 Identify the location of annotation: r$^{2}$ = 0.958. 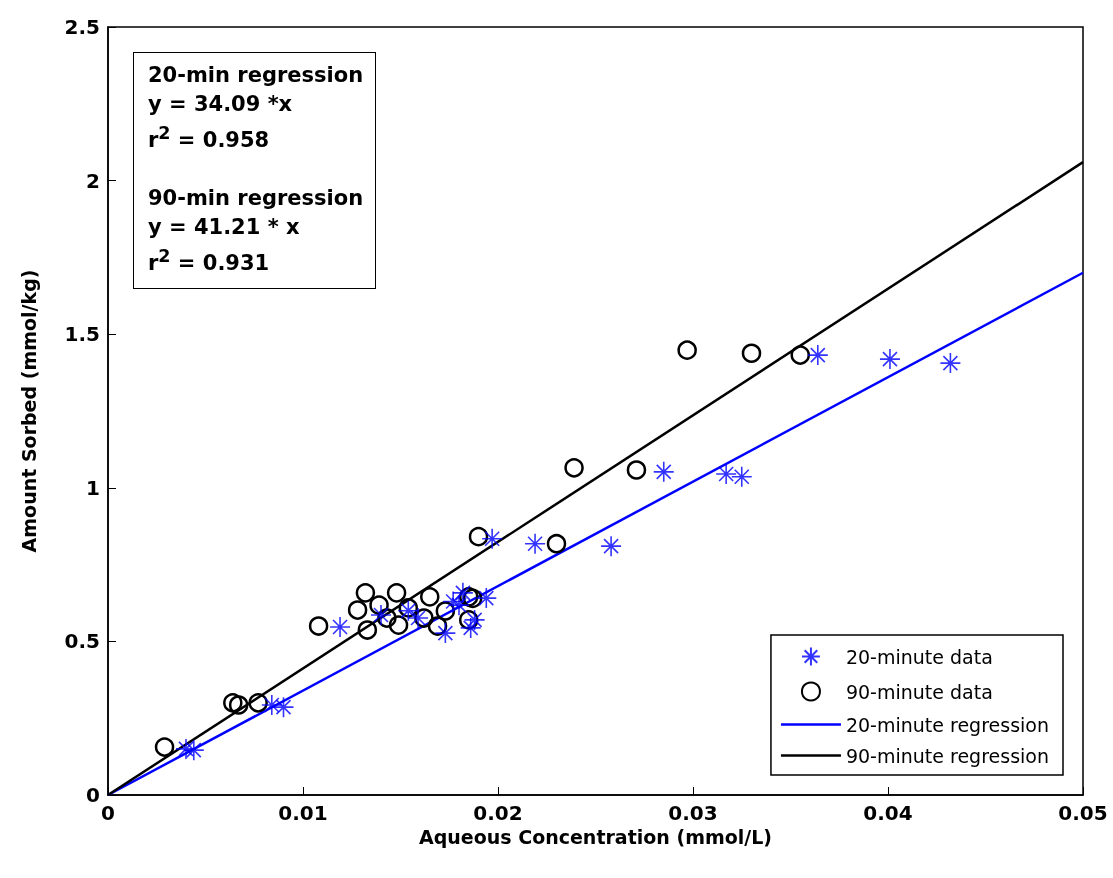
(209, 138).